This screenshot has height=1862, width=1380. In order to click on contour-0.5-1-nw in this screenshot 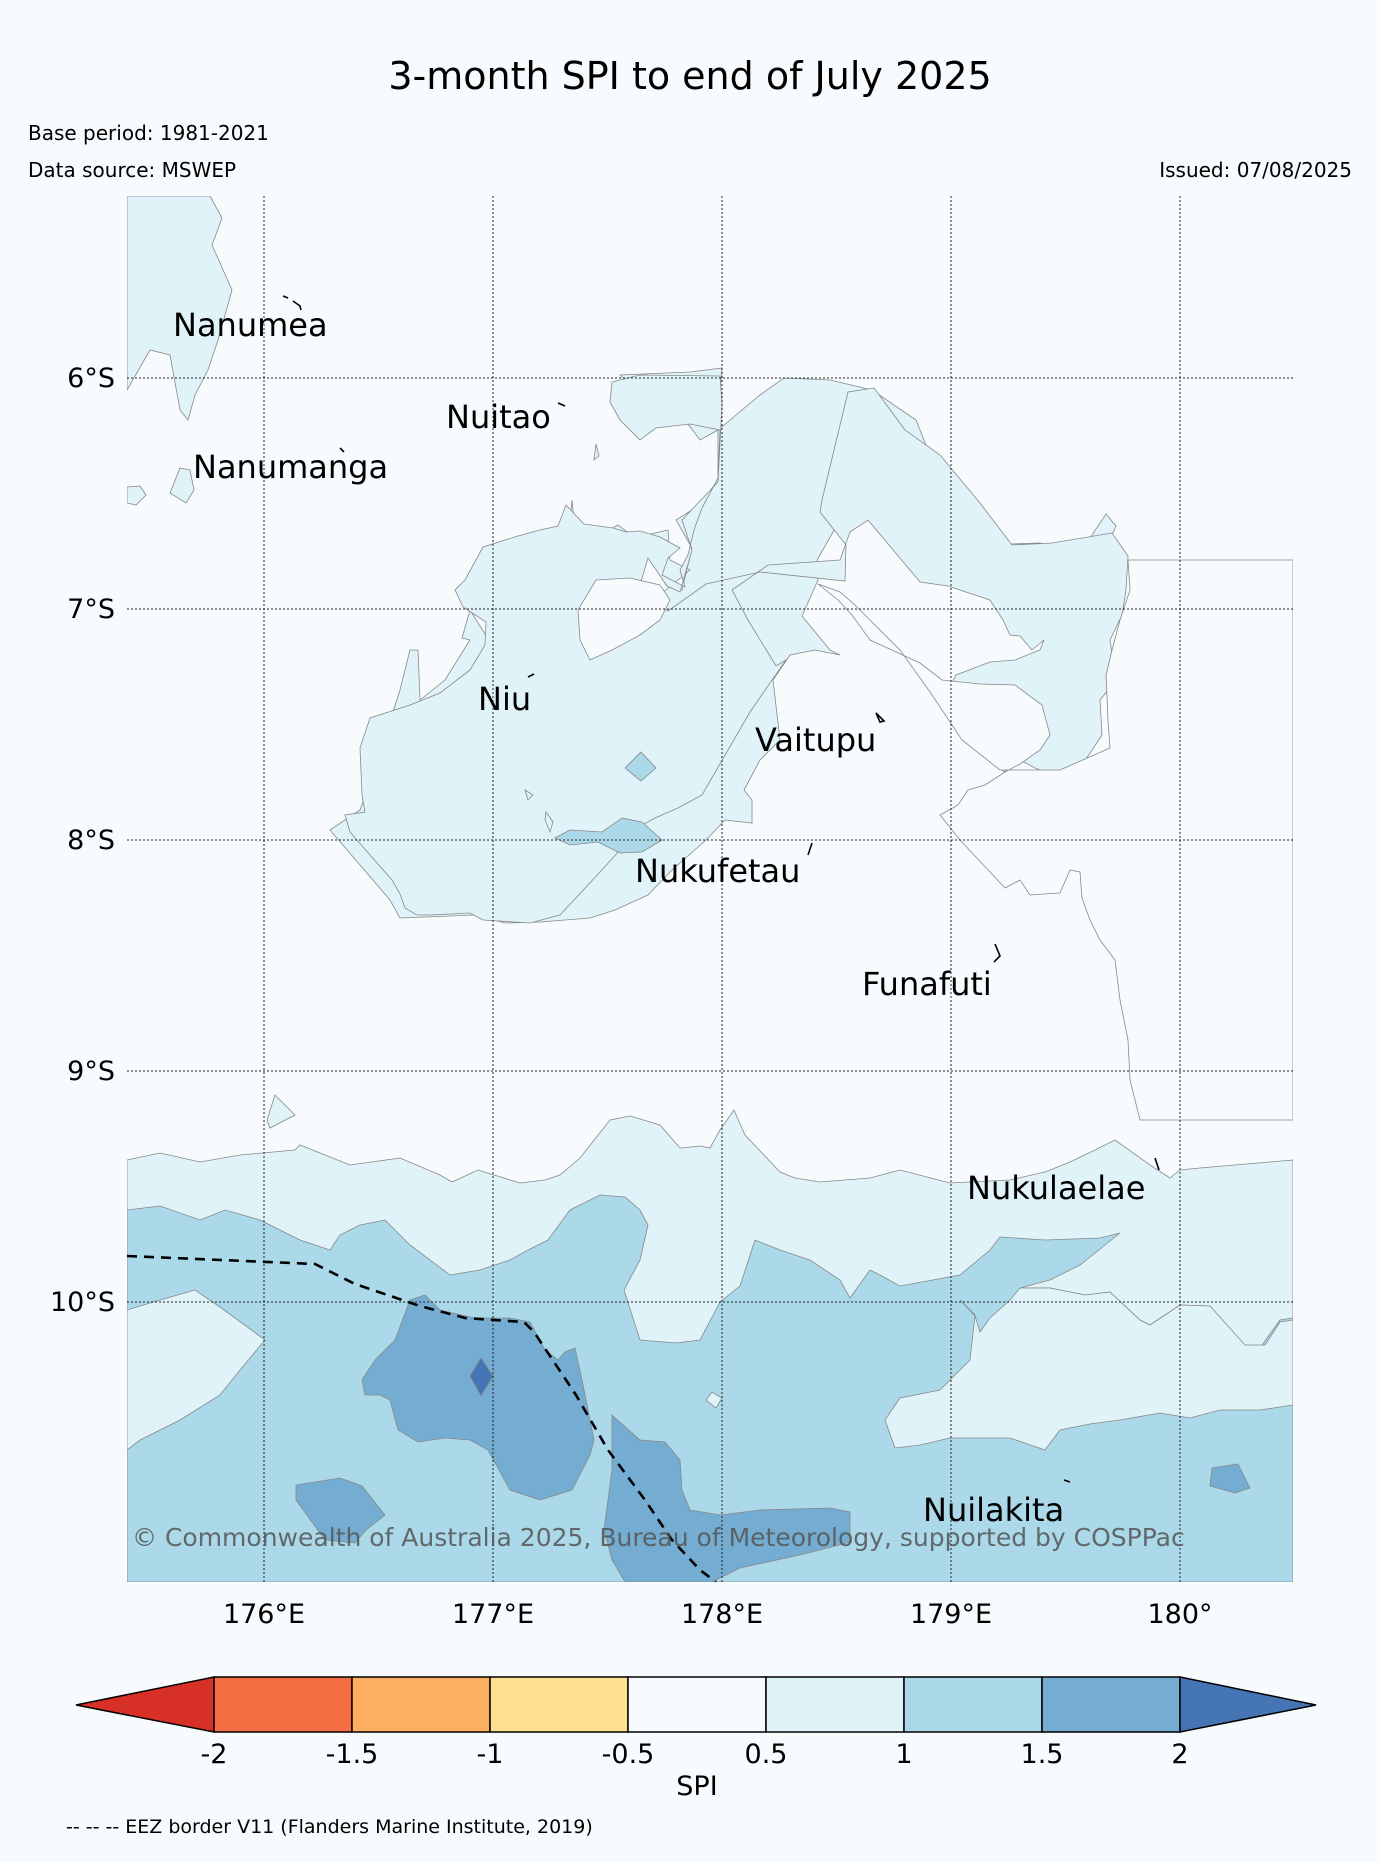, I will do `click(180, 308)`.